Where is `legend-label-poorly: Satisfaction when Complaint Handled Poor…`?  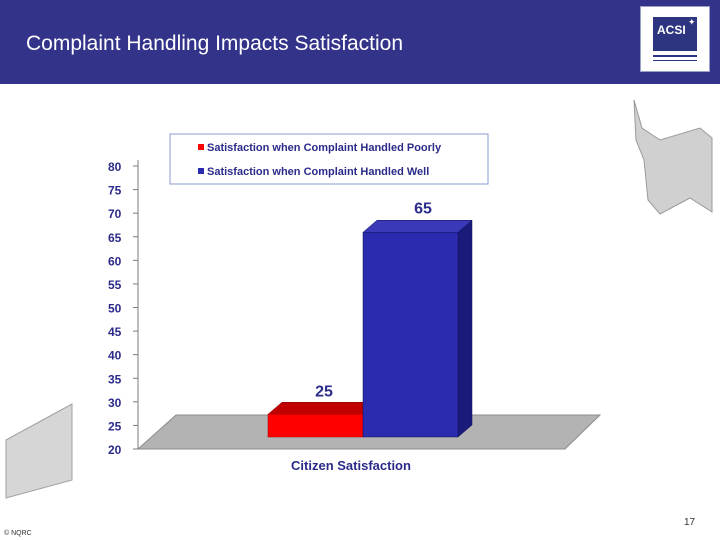
legend-label-poorly: Satisfaction when Complaint Handled Poor… is located at coordinates (324, 148).